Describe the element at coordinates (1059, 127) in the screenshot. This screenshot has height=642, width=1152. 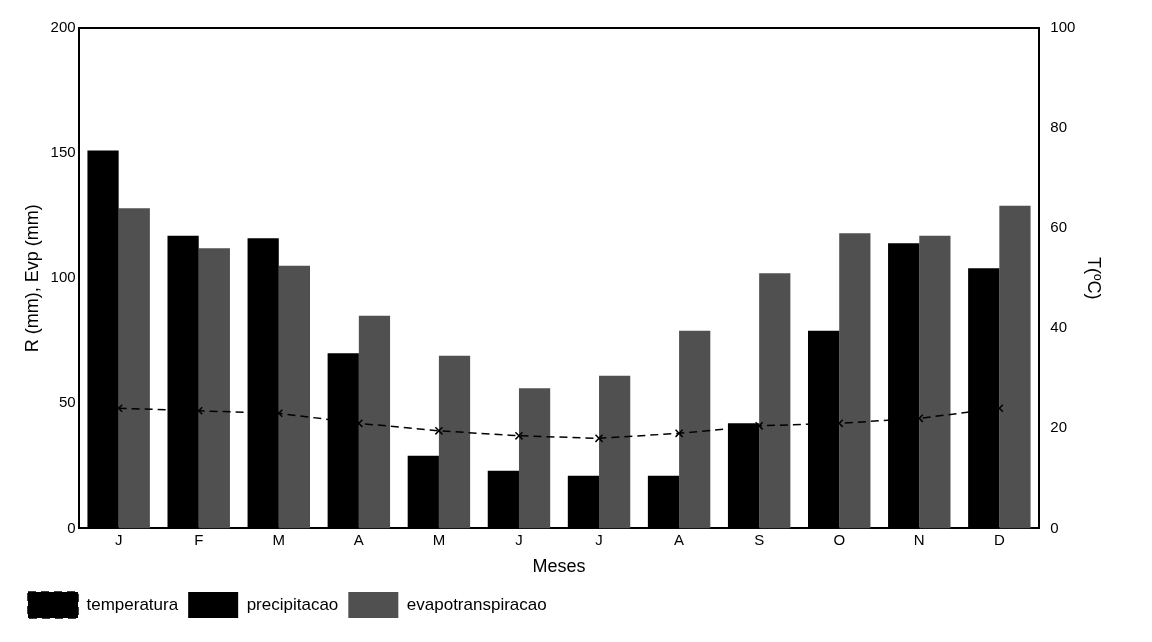
I see `y2-tick-label: 80` at that location.